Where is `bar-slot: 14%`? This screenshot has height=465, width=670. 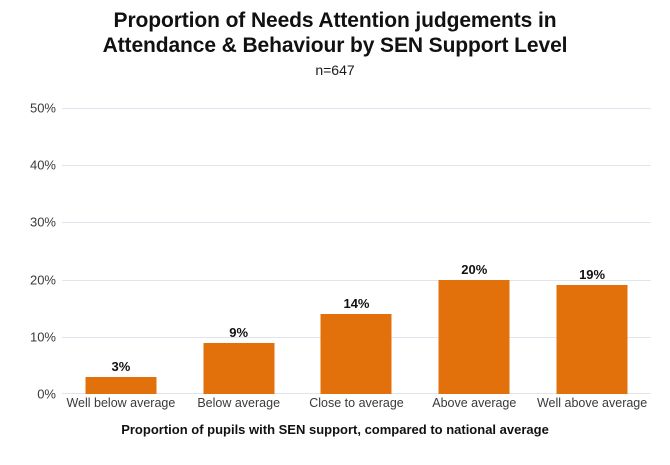
bar-slot: 14% is located at coordinates (357, 251).